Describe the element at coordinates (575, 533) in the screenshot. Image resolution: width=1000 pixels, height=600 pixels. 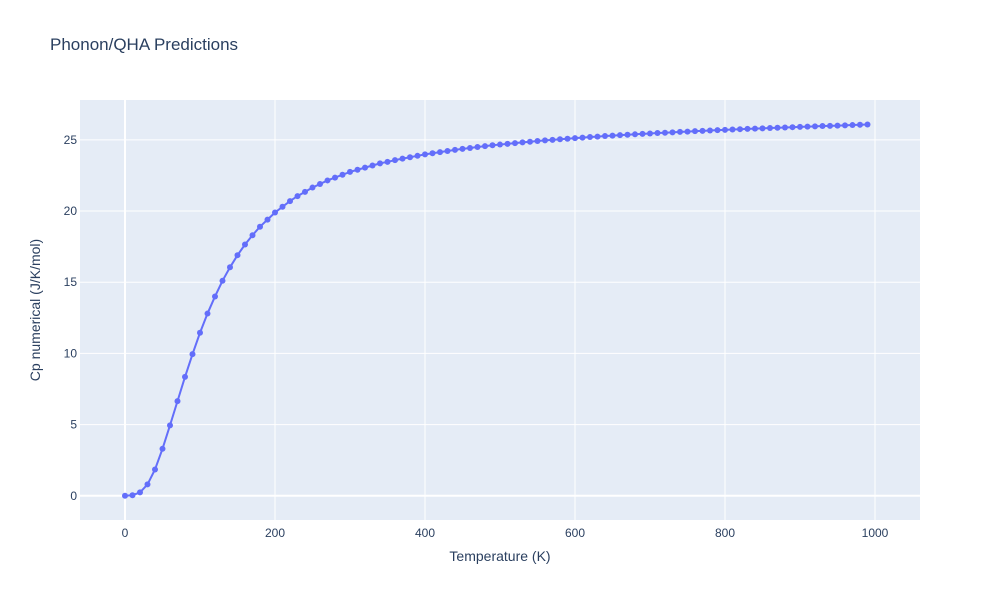
I see `x-tick-label: 600` at that location.